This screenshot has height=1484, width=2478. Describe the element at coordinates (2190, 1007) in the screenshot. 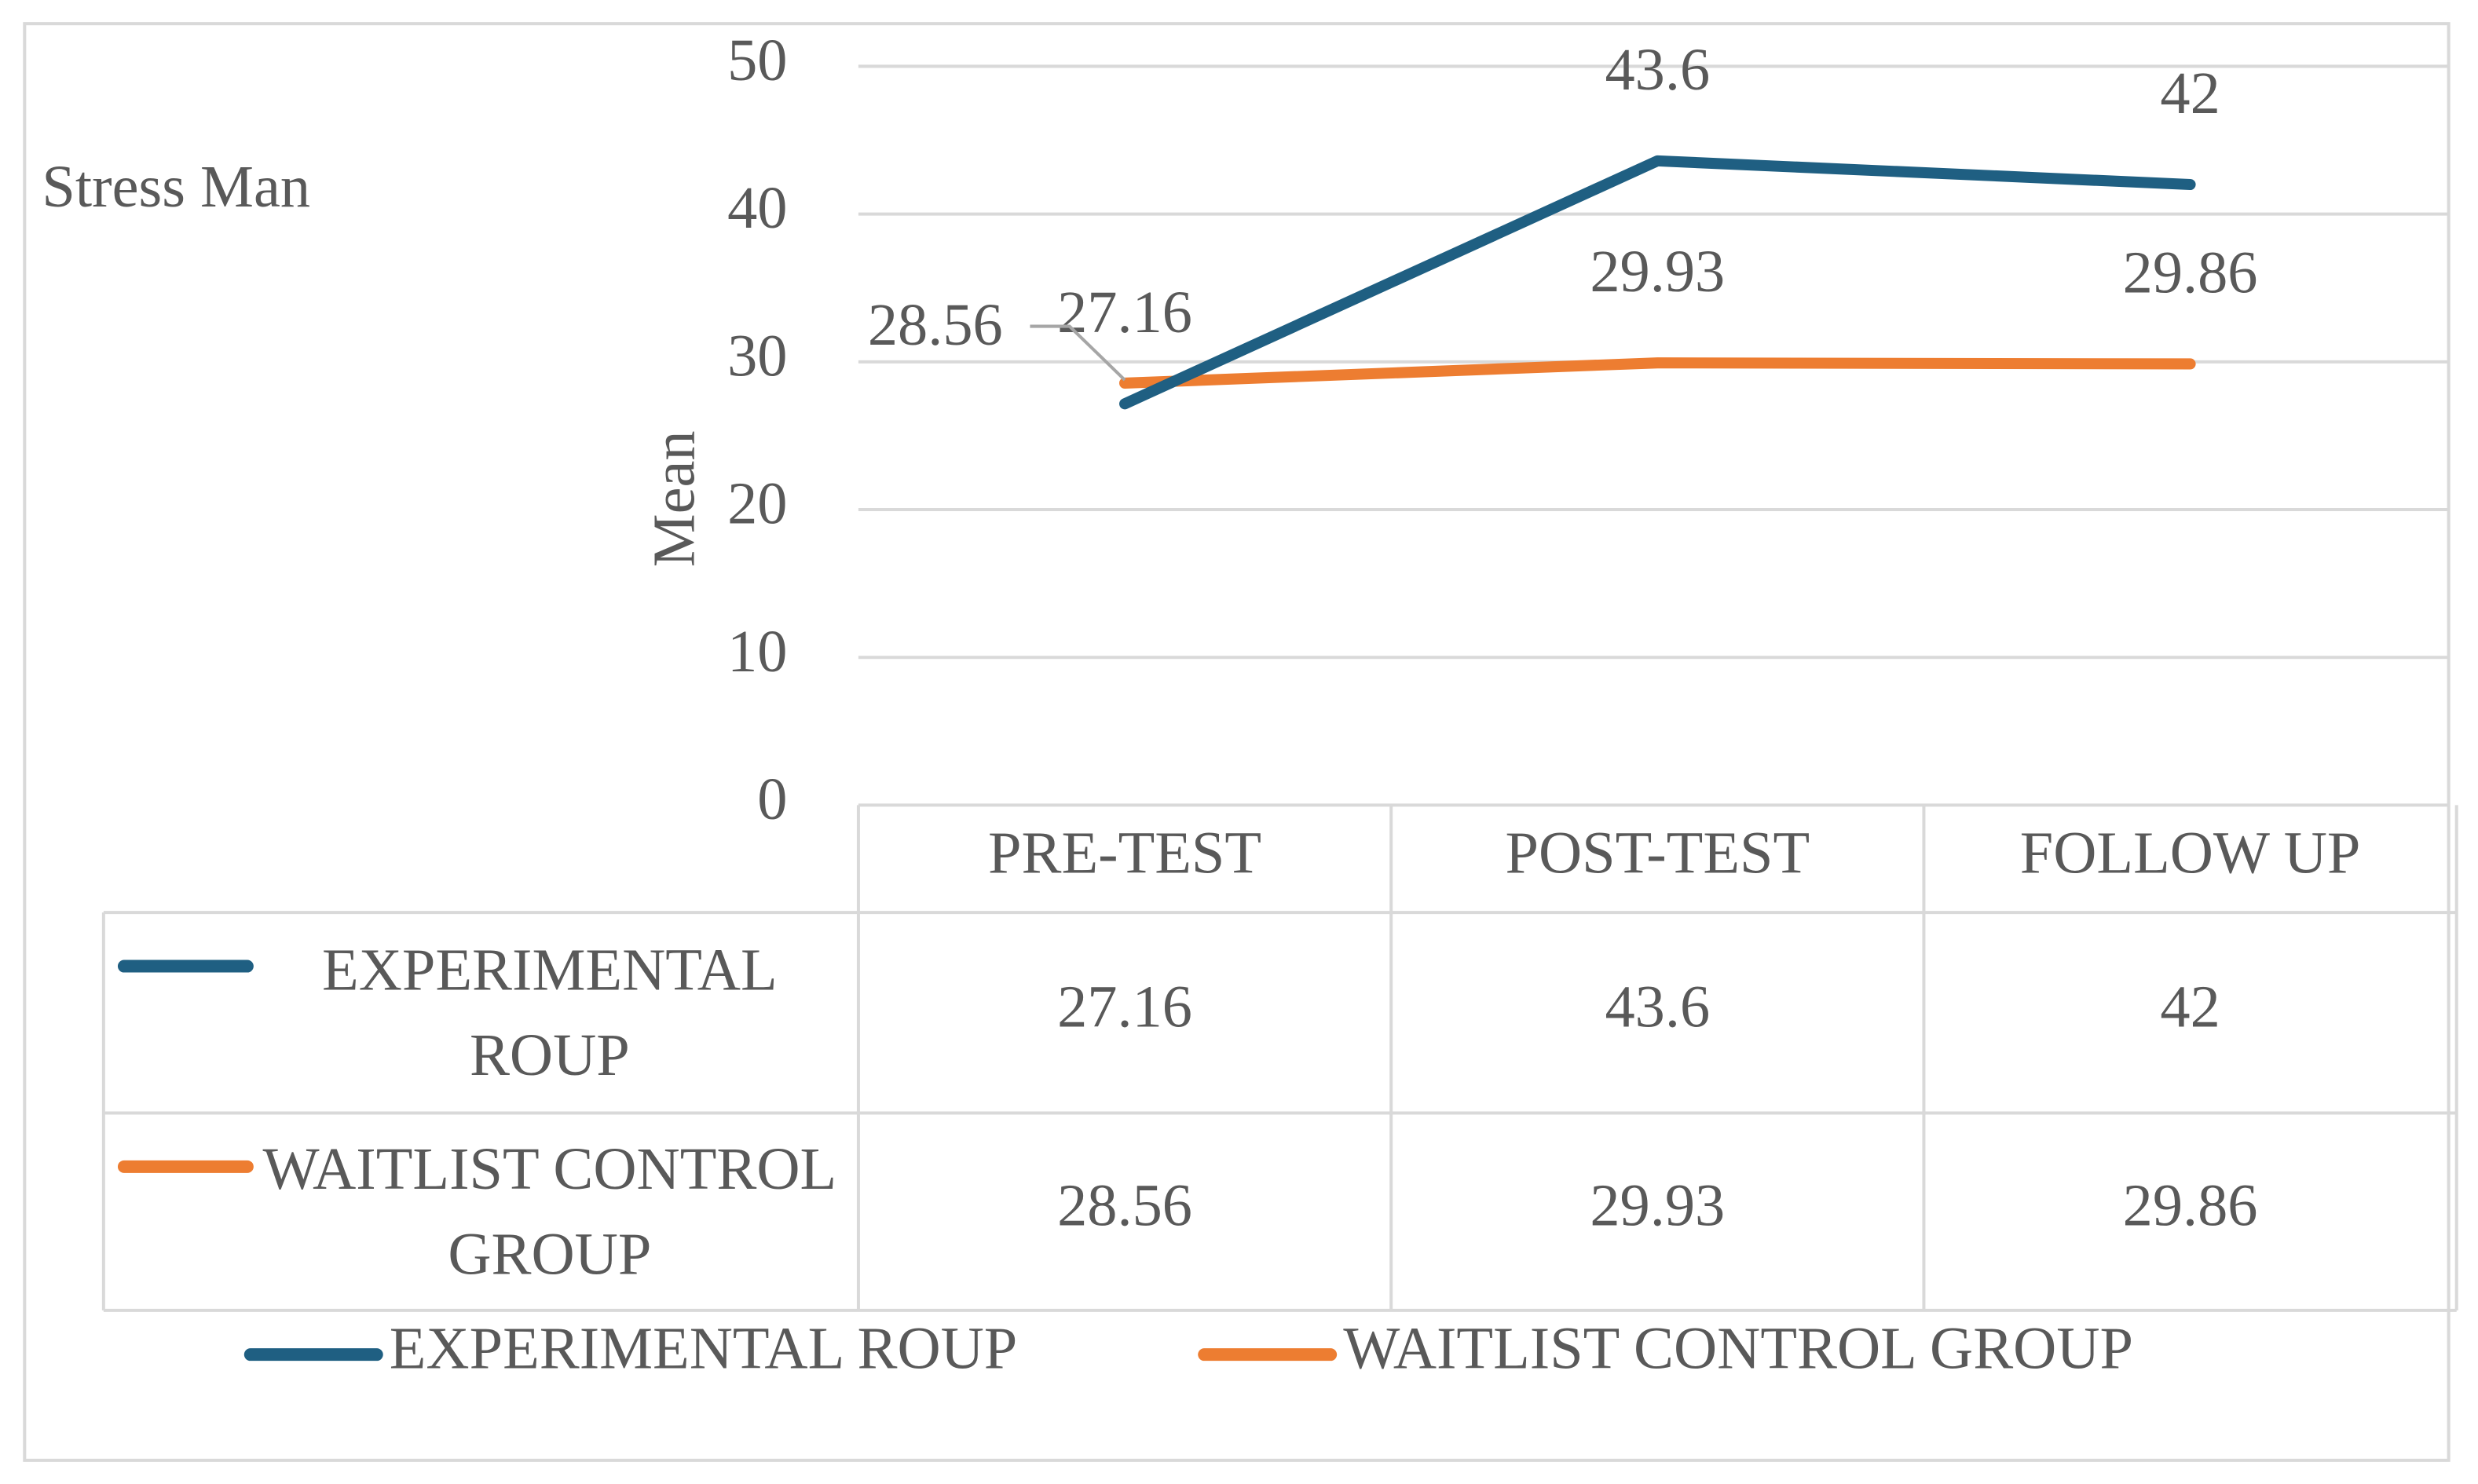

I see `table-value: 42` at that location.